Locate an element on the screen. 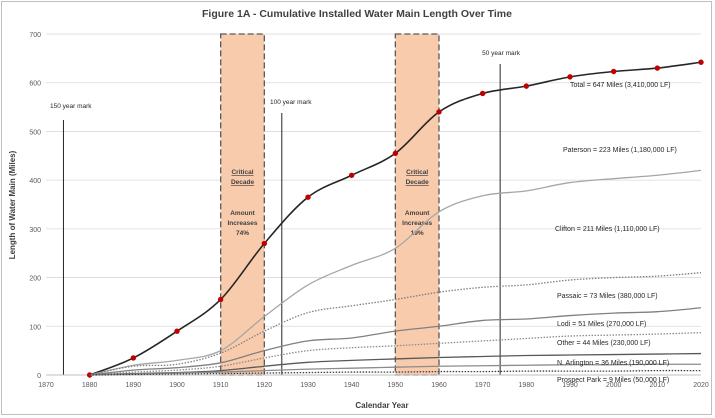 The image size is (715, 418). series-line-n-arlington is located at coordinates (395, 369).